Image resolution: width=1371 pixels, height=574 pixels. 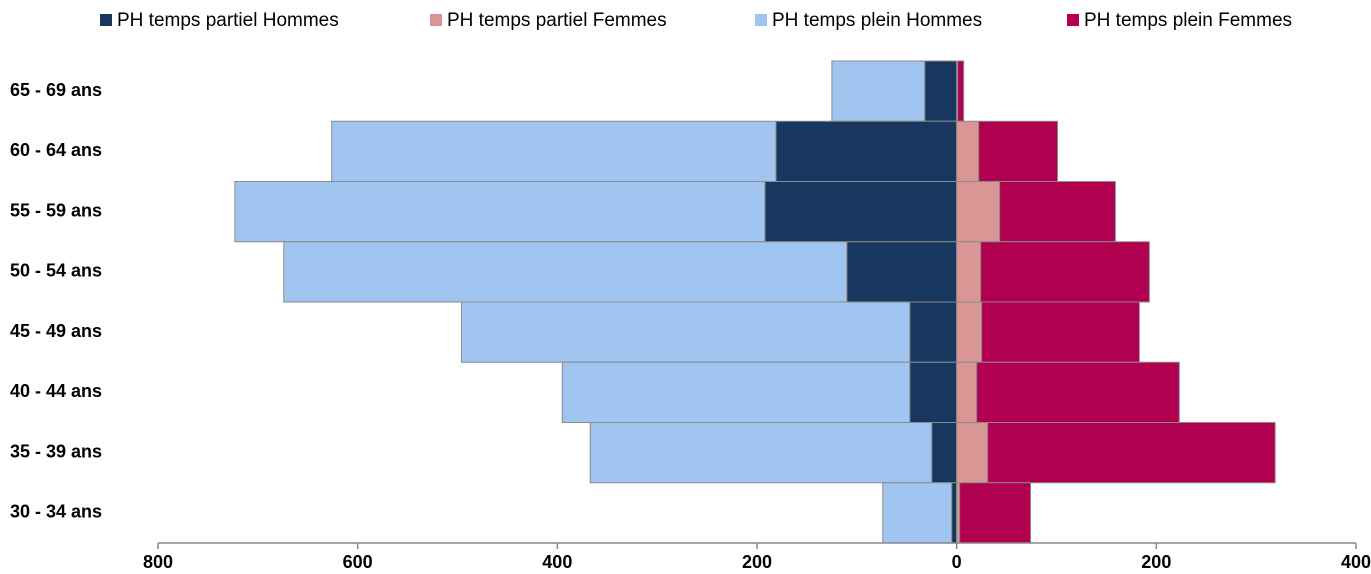 I want to click on y-tick-label: 40 - 44 ans, so click(x=56, y=391).